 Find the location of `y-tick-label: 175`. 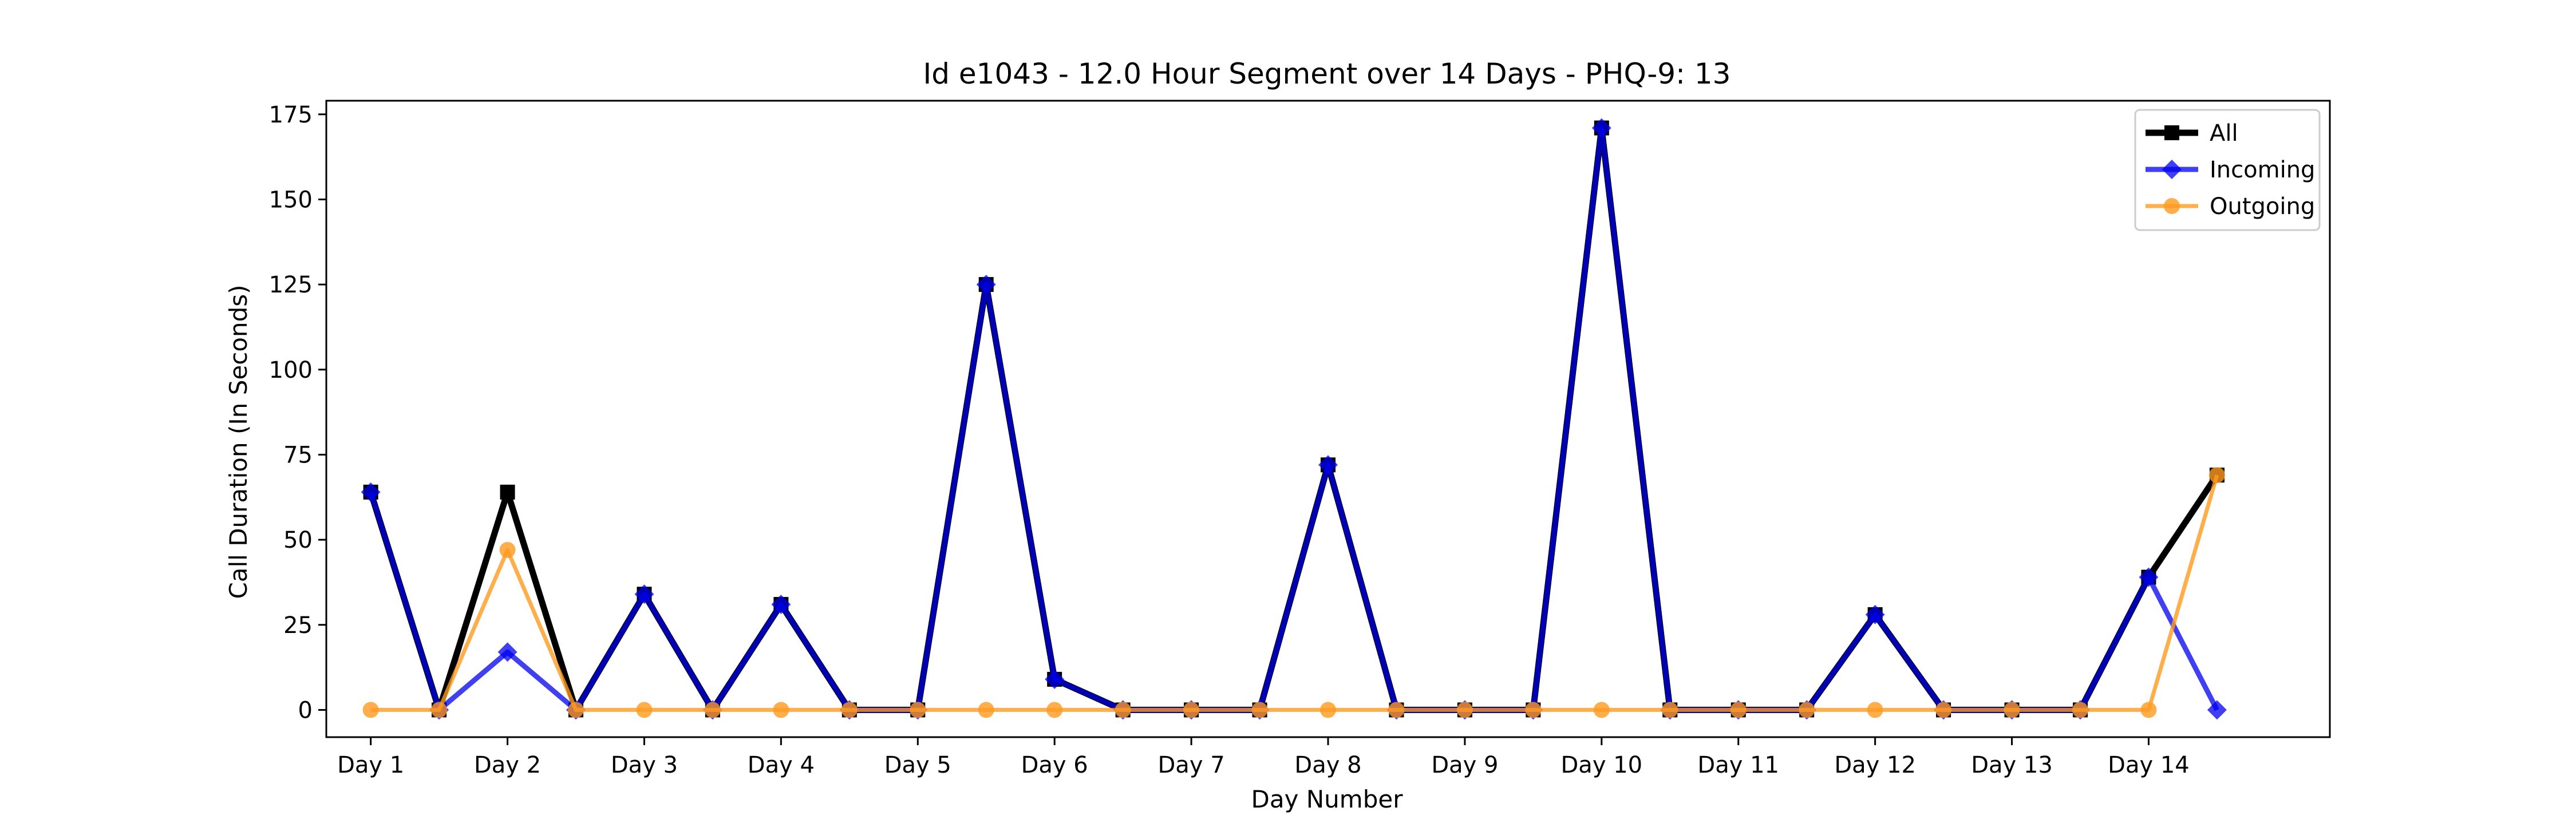

y-tick-label: 175 is located at coordinates (291, 115).